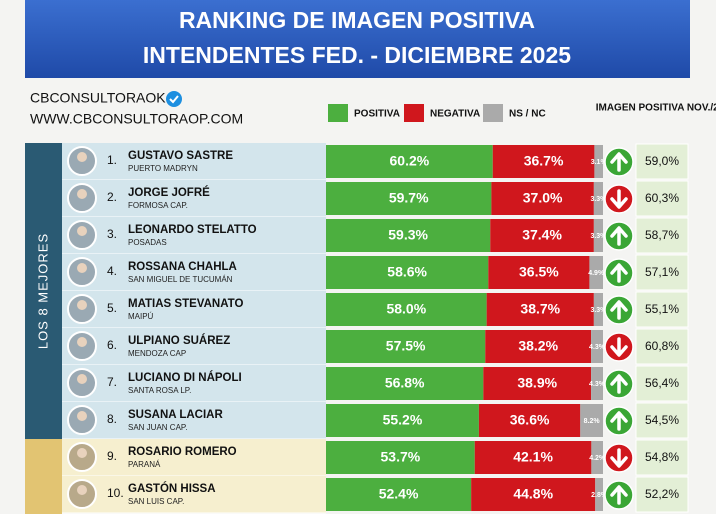  I want to click on previous-value: 54,8%, so click(662, 457).